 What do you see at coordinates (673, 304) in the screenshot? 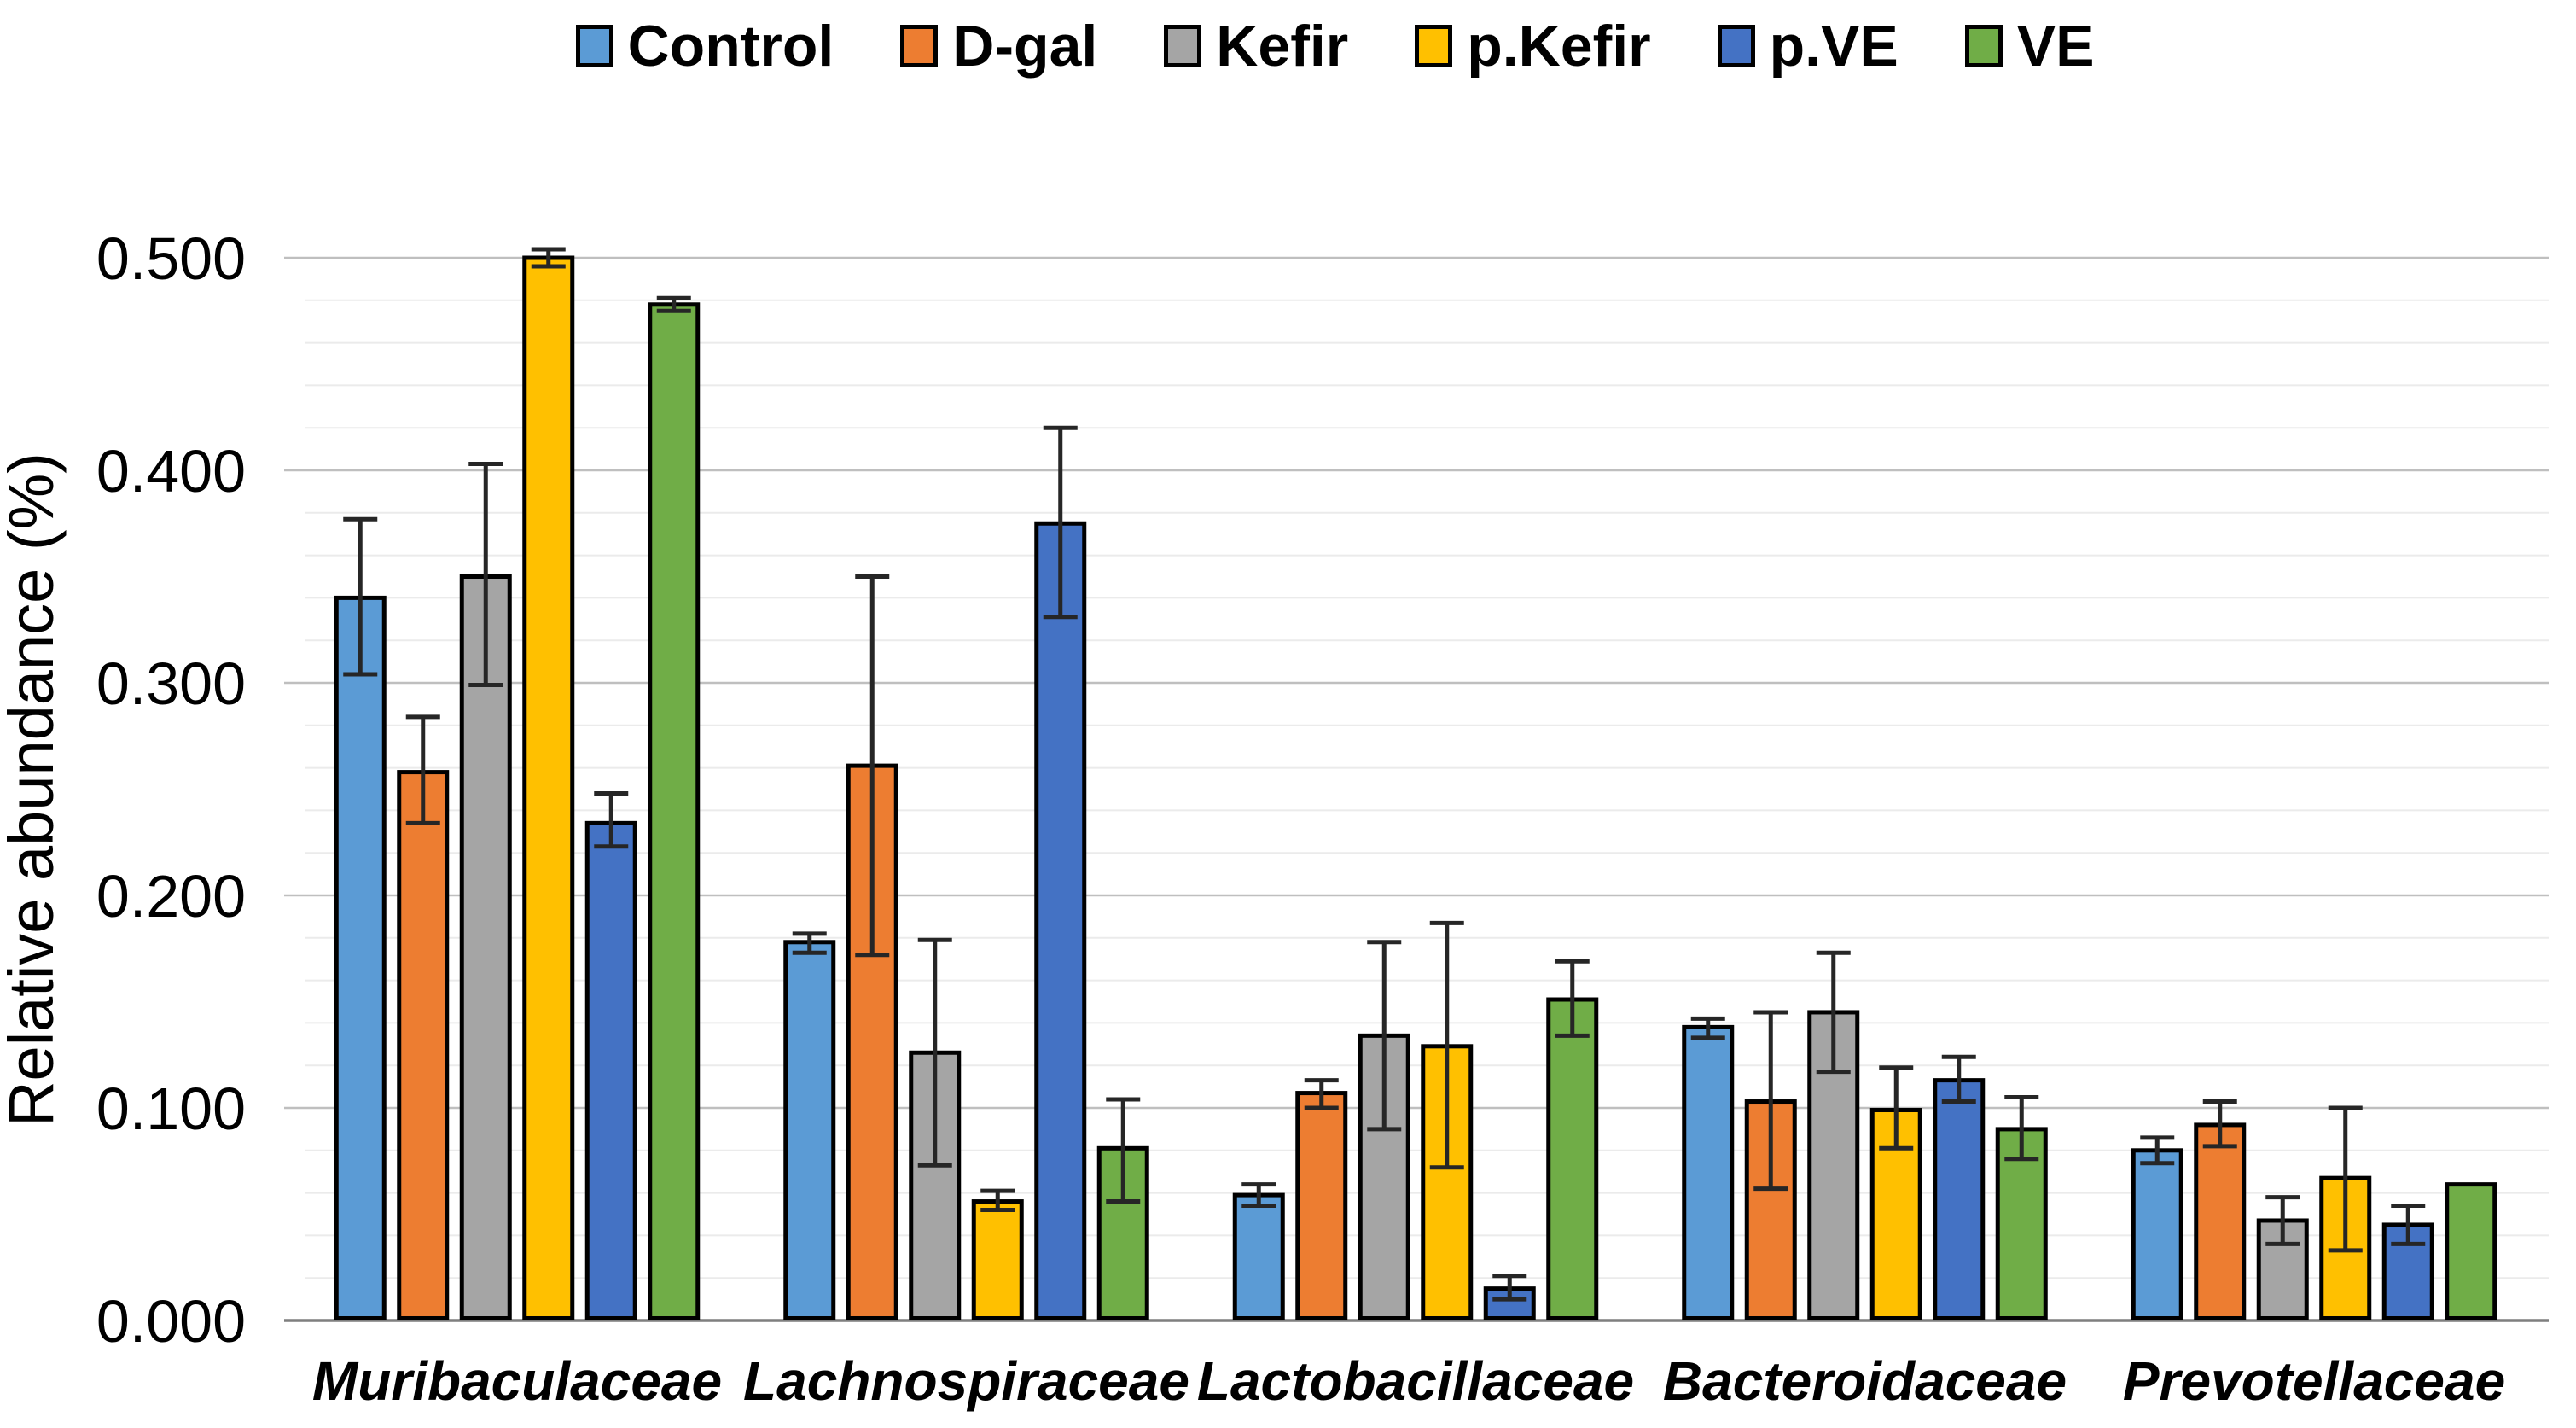
I see `error-bar-VE-Muribaculaceae` at bounding box center [673, 304].